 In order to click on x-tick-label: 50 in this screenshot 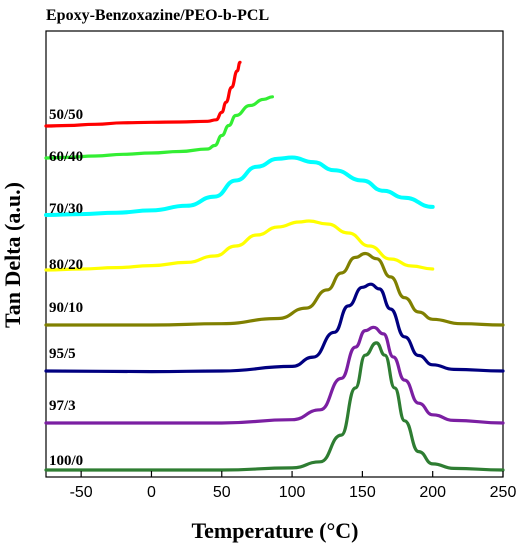, I will do `click(222, 492)`.